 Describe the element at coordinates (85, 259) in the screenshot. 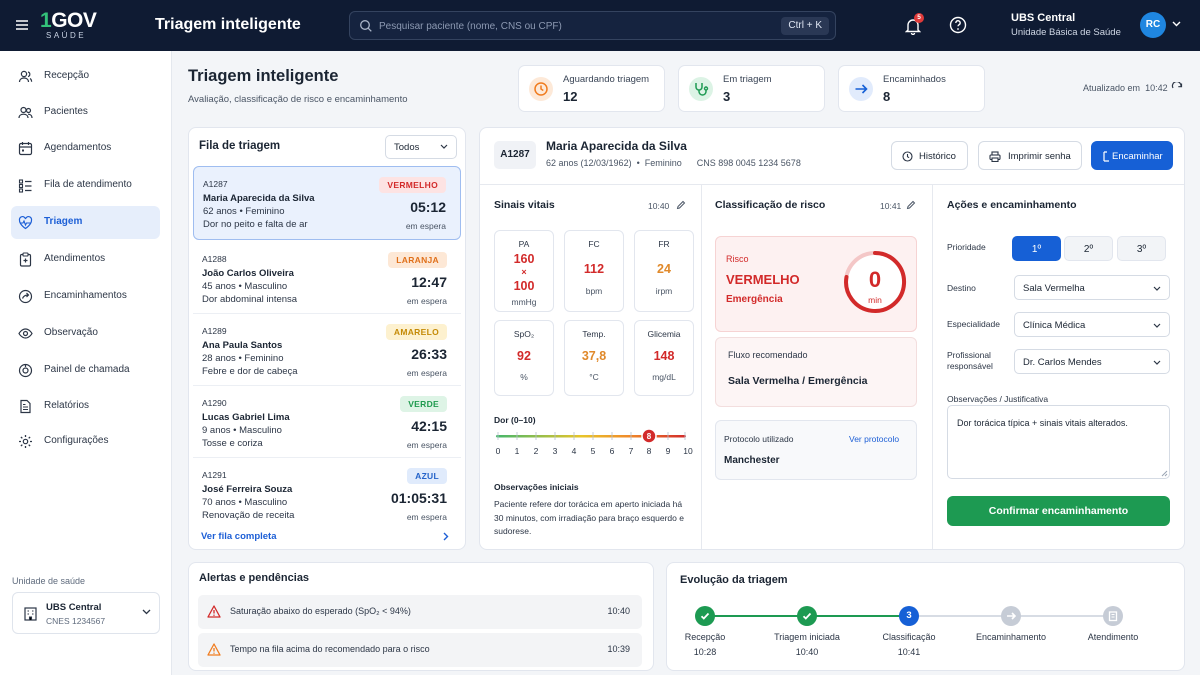

I see `sidebar-item-atendimentos: Atendimentos` at that location.